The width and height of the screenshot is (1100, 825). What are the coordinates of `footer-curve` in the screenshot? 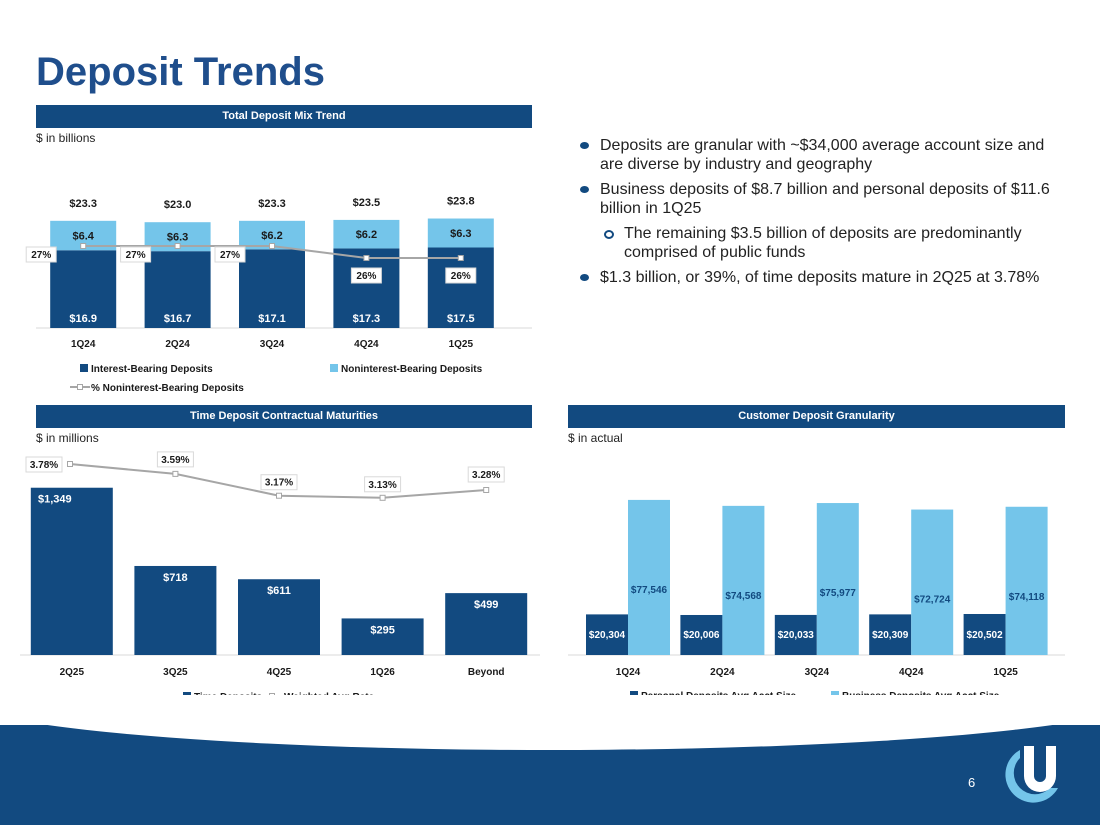 It's located at (550, 722).